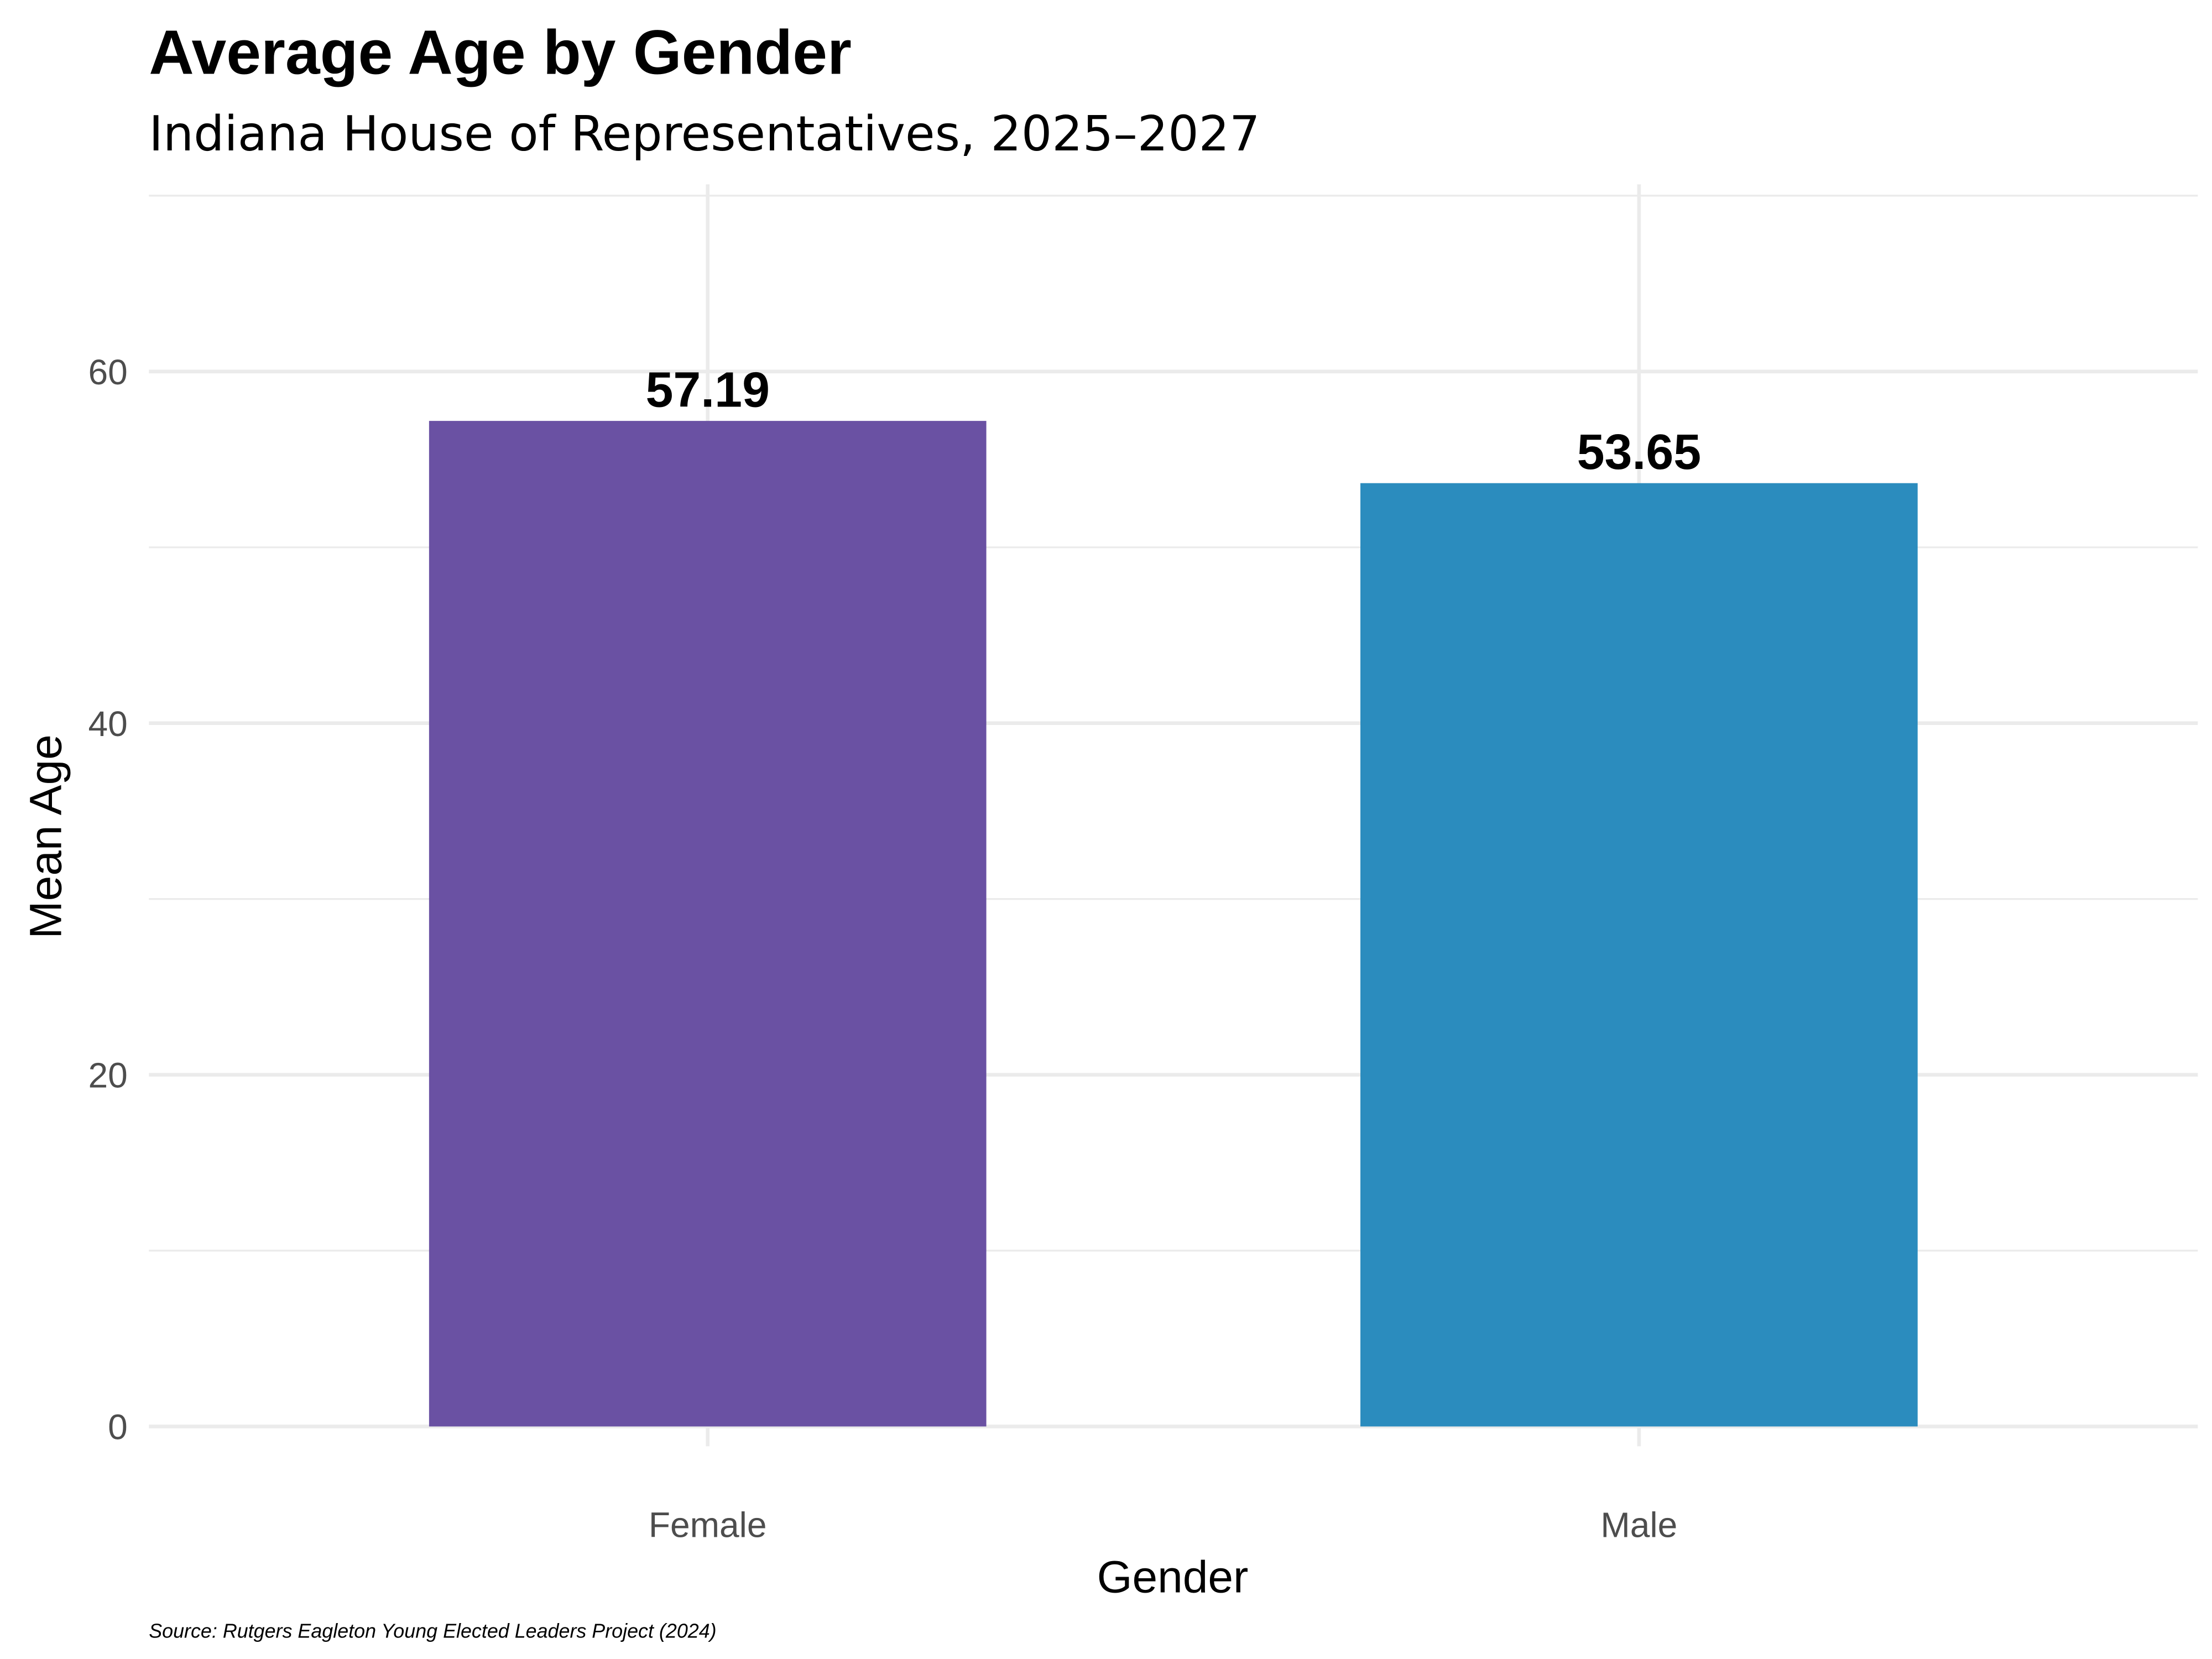 Image resolution: width=2212 pixels, height=1659 pixels. What do you see at coordinates (1163, 1525) in the screenshot?
I see `x-axis-ticks: Female Male` at bounding box center [1163, 1525].